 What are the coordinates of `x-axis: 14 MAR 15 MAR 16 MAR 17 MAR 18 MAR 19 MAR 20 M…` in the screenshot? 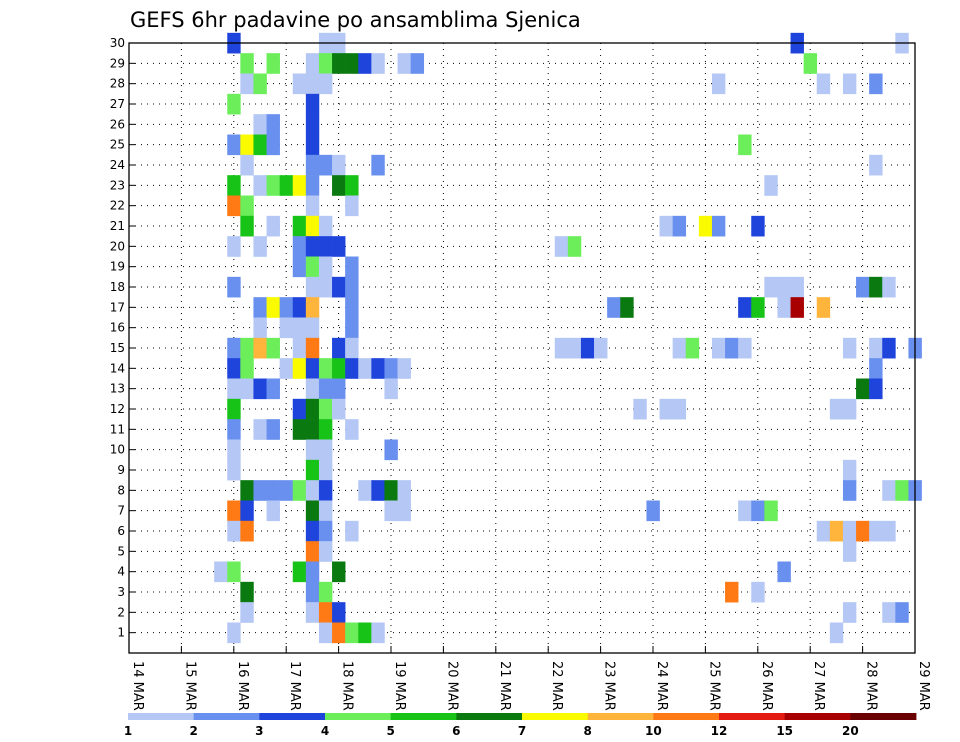 It's located at (529, 678).